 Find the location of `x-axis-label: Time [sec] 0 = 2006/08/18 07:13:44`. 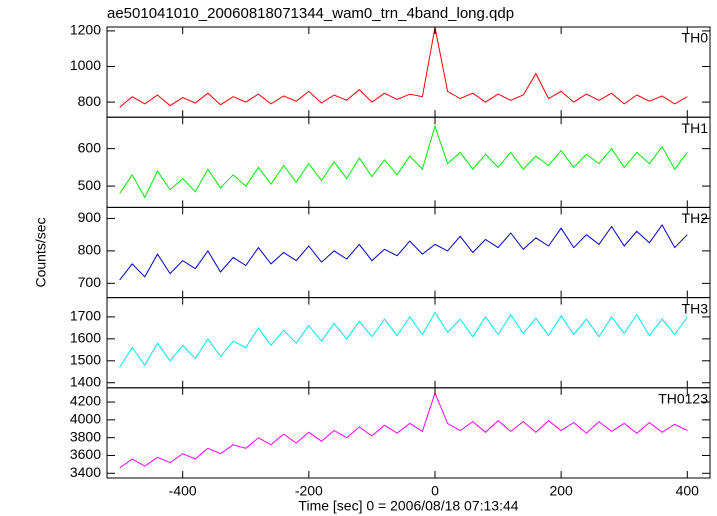

x-axis-label: Time [sec] 0 = 2006/08/18 07:13:44 is located at coordinates (408, 506).